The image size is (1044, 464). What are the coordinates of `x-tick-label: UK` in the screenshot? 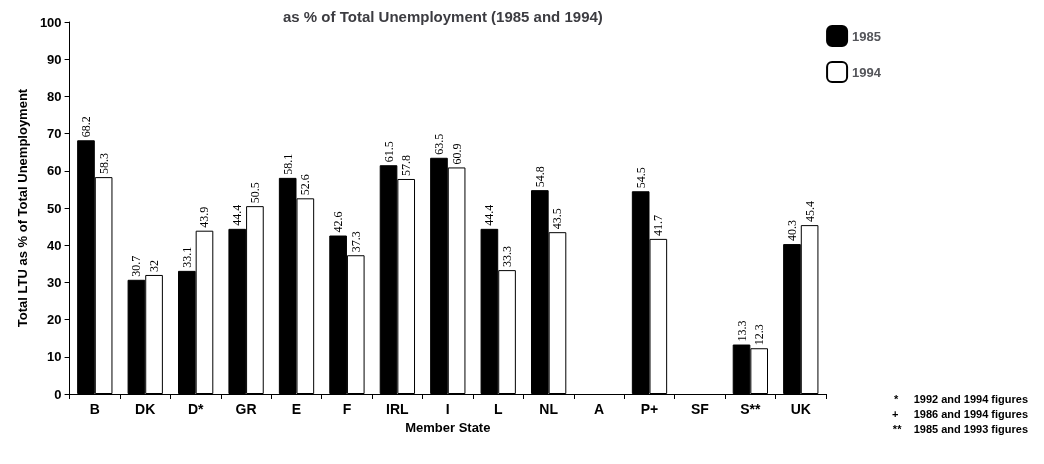 It's located at (800, 409).